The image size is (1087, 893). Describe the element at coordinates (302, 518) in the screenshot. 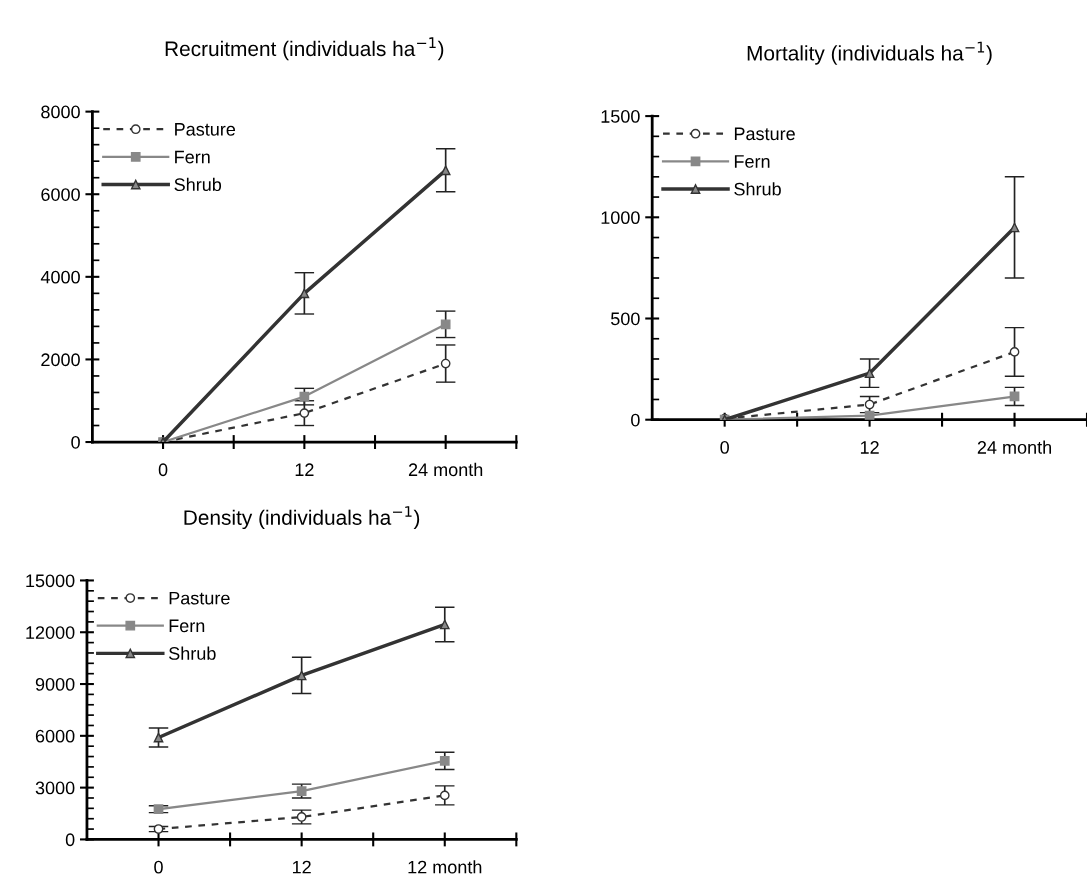

I see `chart-title: Density (individuals ha$^{−1}$)` at that location.